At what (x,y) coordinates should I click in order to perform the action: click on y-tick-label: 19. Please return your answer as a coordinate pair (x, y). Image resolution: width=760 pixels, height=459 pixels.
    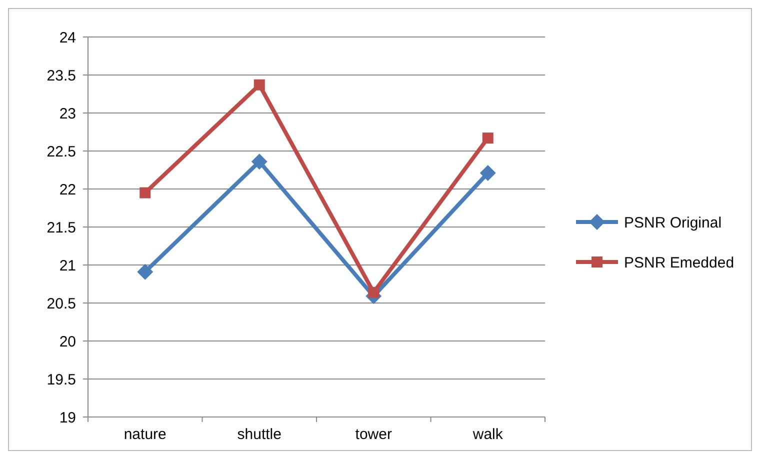
    Looking at the image, I should click on (67, 417).